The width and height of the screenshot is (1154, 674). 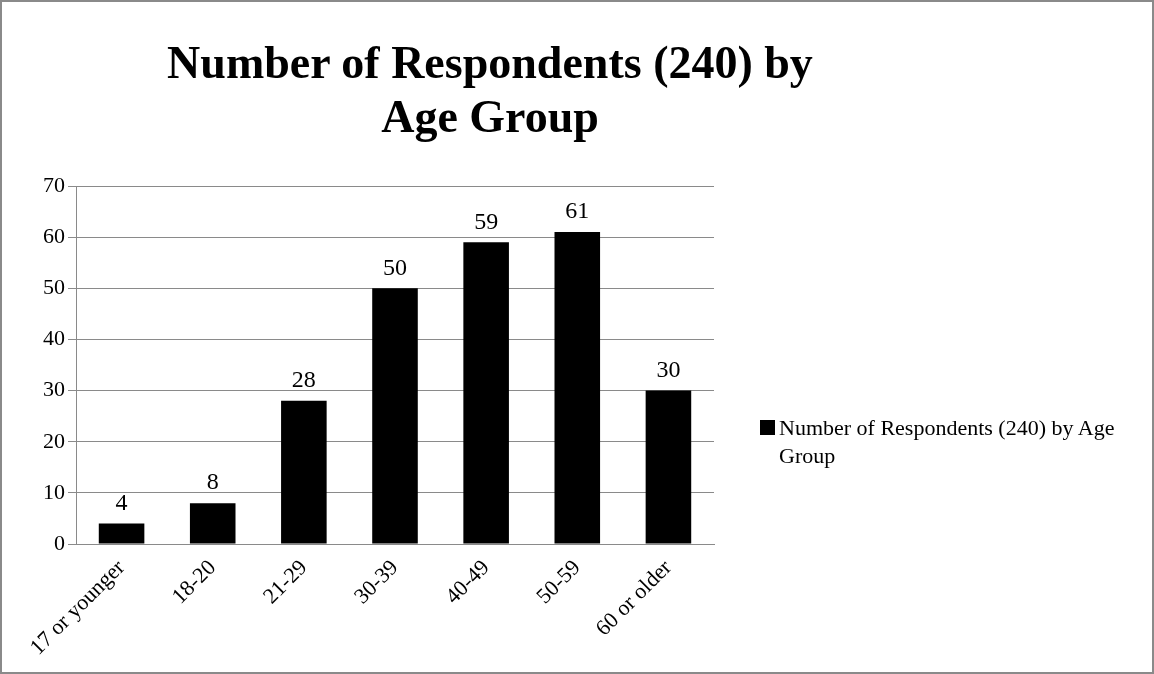 I want to click on y-tick-label: 60, so click(x=54, y=235).